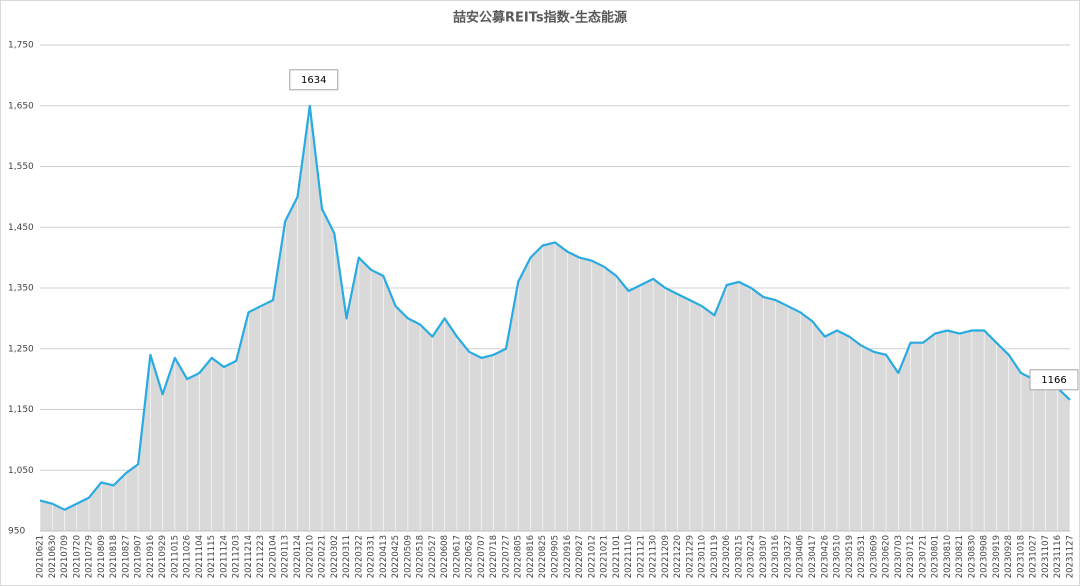  What do you see at coordinates (224, 556) in the screenshot?
I see `x-tick-label: 20211124` at bounding box center [224, 556].